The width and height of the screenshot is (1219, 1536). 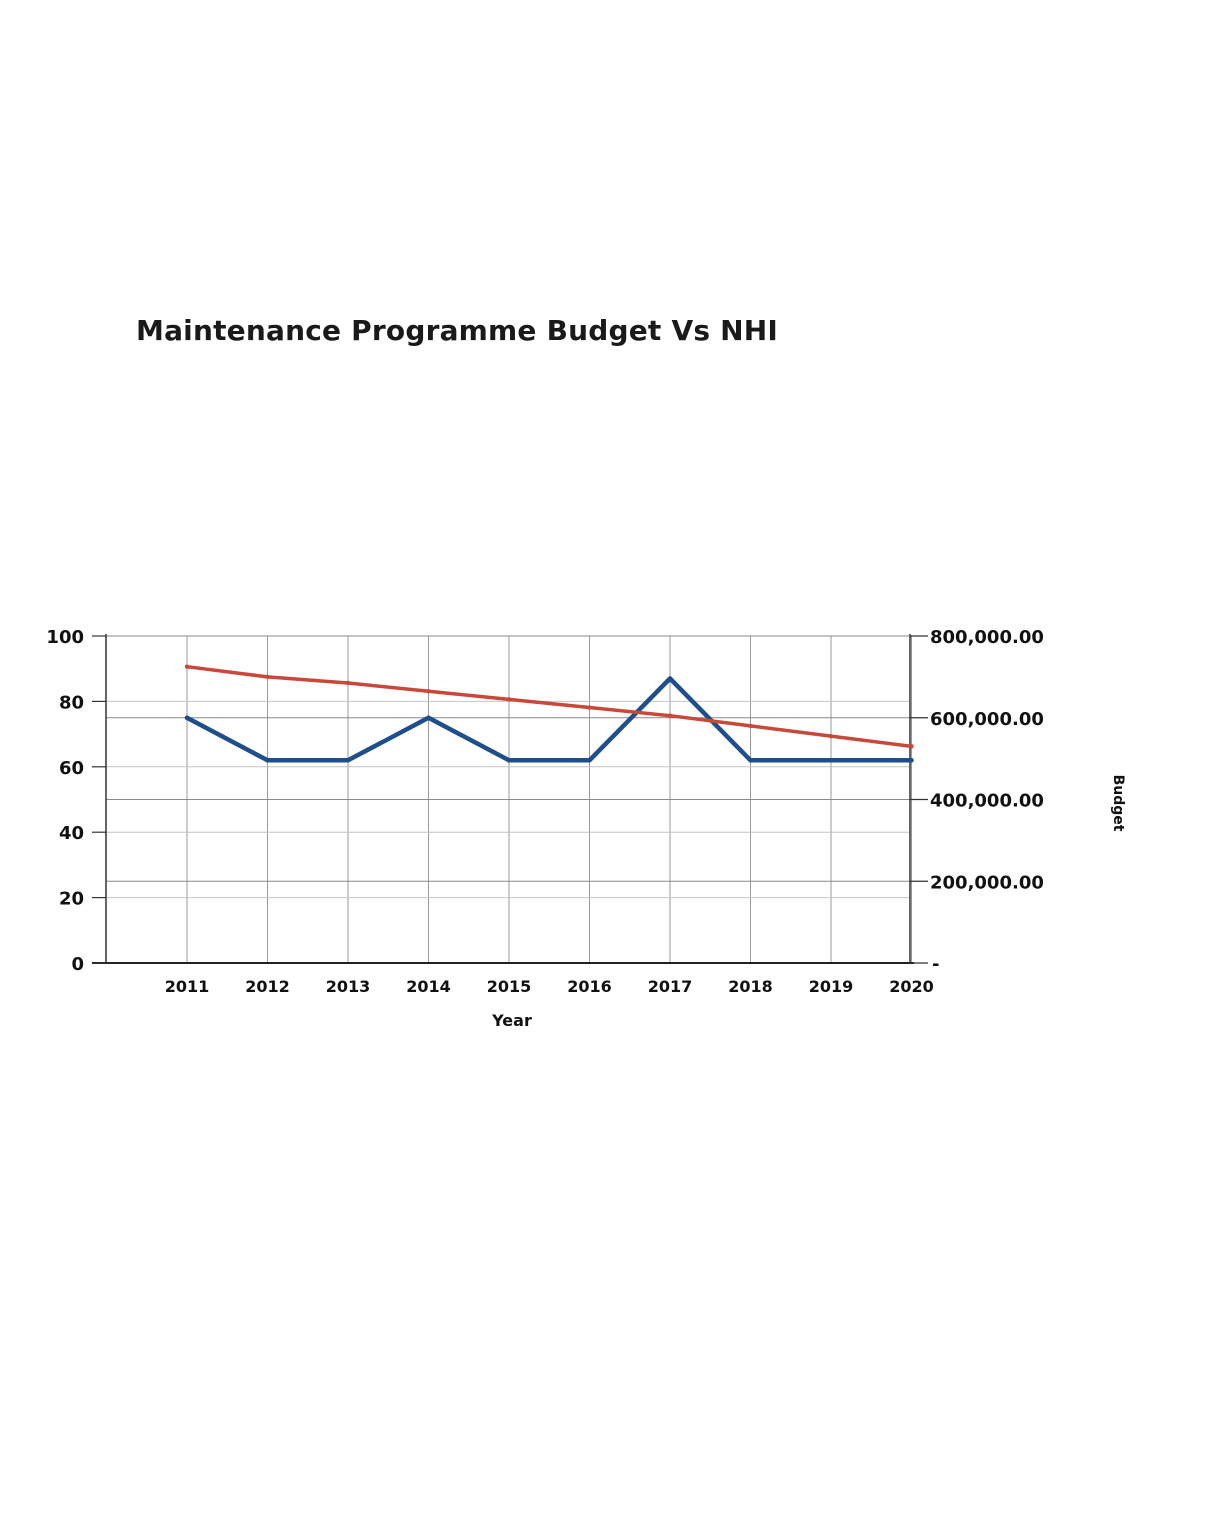 I want to click on left-tick-label: 0, so click(x=77, y=964).